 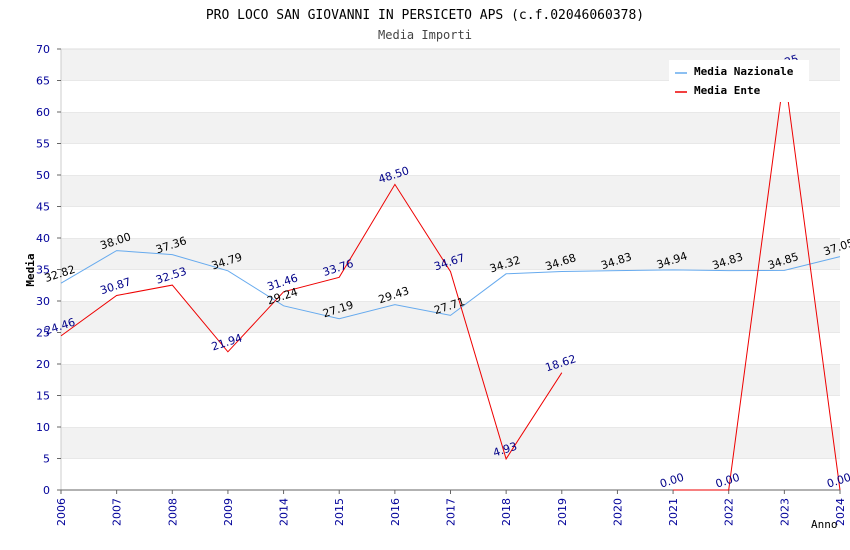 I want to click on x-tick-label: 2022, so click(x=729, y=512).